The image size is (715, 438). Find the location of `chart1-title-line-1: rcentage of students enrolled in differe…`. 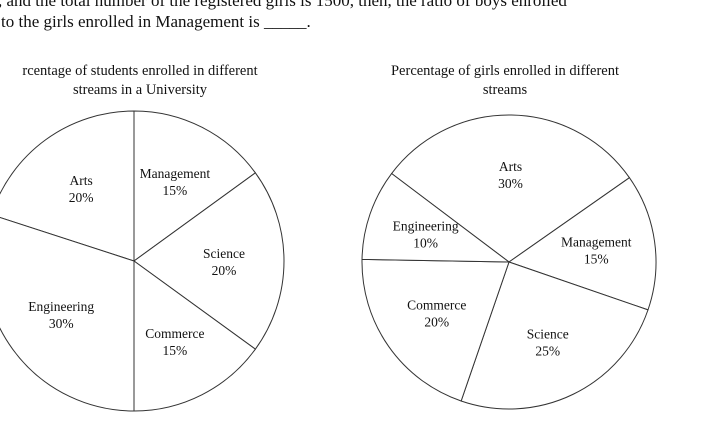

chart1-title-line-1: rcentage of students enrolled in differe… is located at coordinates (140, 71).